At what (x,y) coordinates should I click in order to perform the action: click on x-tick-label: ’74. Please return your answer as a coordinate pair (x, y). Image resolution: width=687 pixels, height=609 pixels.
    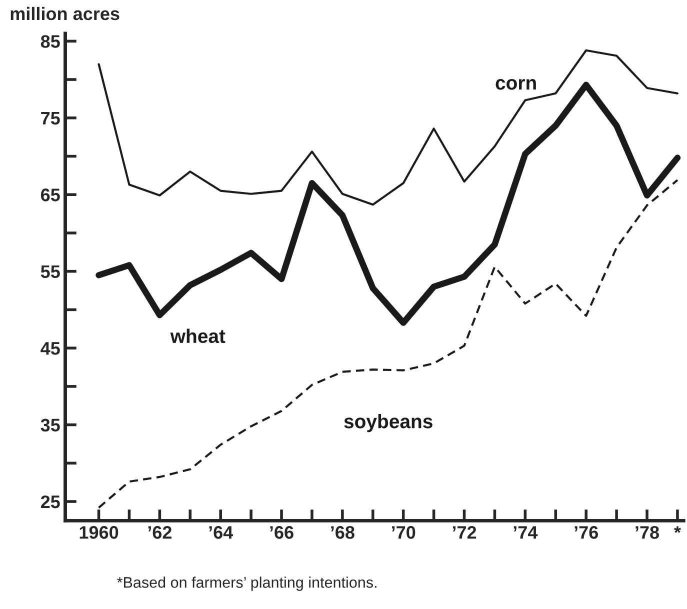
    Looking at the image, I should click on (526, 532).